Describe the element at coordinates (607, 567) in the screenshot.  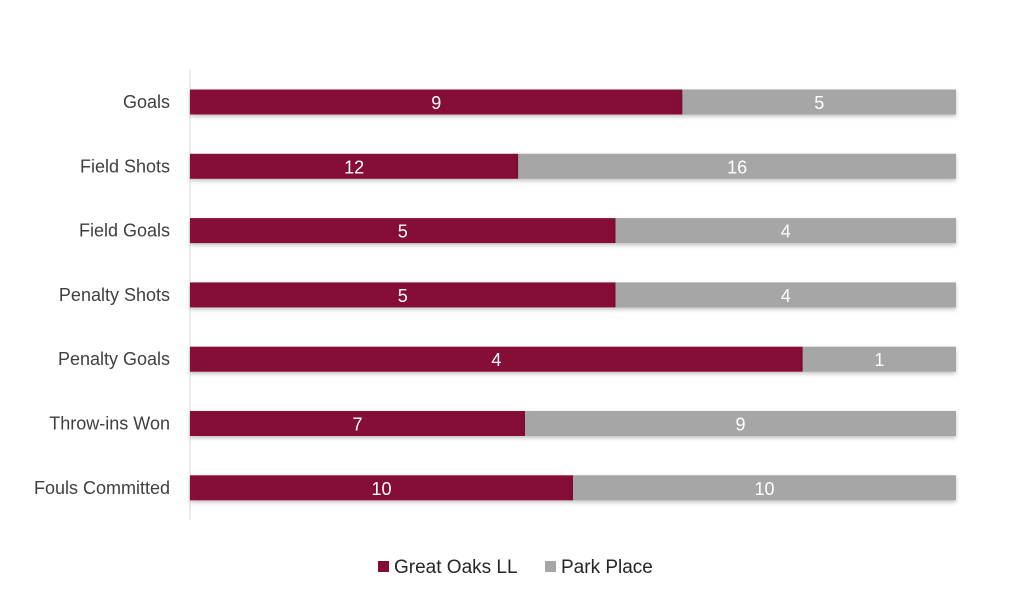
I see `legend-label: Park Place` at that location.